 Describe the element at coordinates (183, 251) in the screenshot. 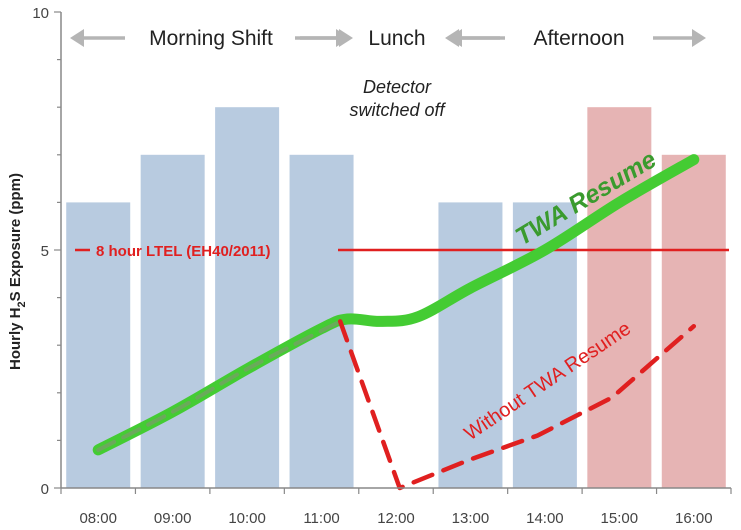

I see `ltel-label: 8 hour LTEL (EH40/2011)` at that location.